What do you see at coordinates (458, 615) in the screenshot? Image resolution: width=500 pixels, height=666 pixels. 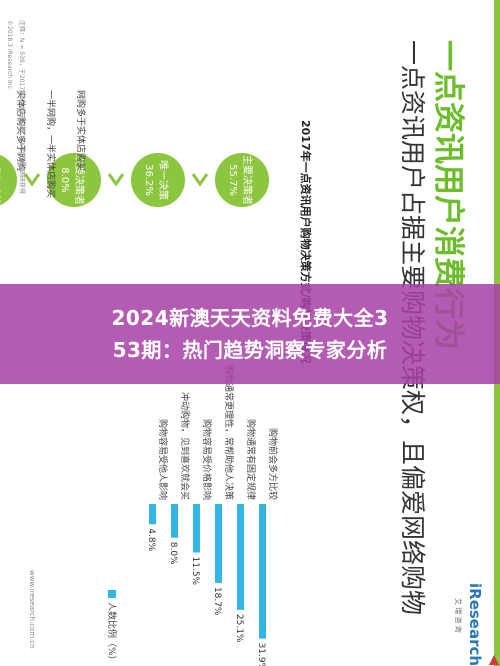 I see `brand-subname: 艾 瑞 咨 询` at bounding box center [458, 615].